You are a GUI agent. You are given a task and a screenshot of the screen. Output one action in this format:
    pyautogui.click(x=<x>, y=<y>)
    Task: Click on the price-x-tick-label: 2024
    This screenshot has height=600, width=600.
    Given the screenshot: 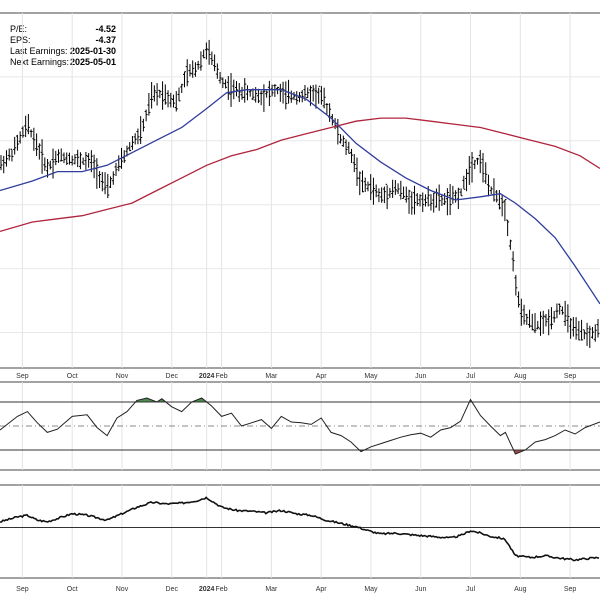 What is the action you would take?
    pyautogui.click(x=207, y=376)
    